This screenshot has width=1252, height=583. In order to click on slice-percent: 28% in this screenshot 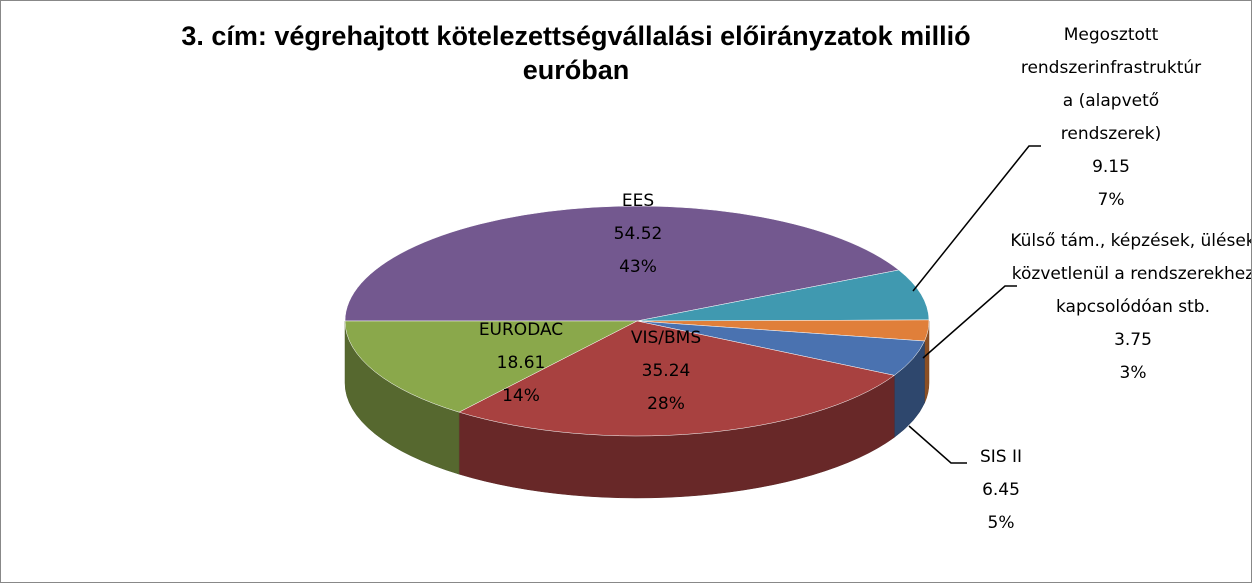, I will do `click(666, 404)`.